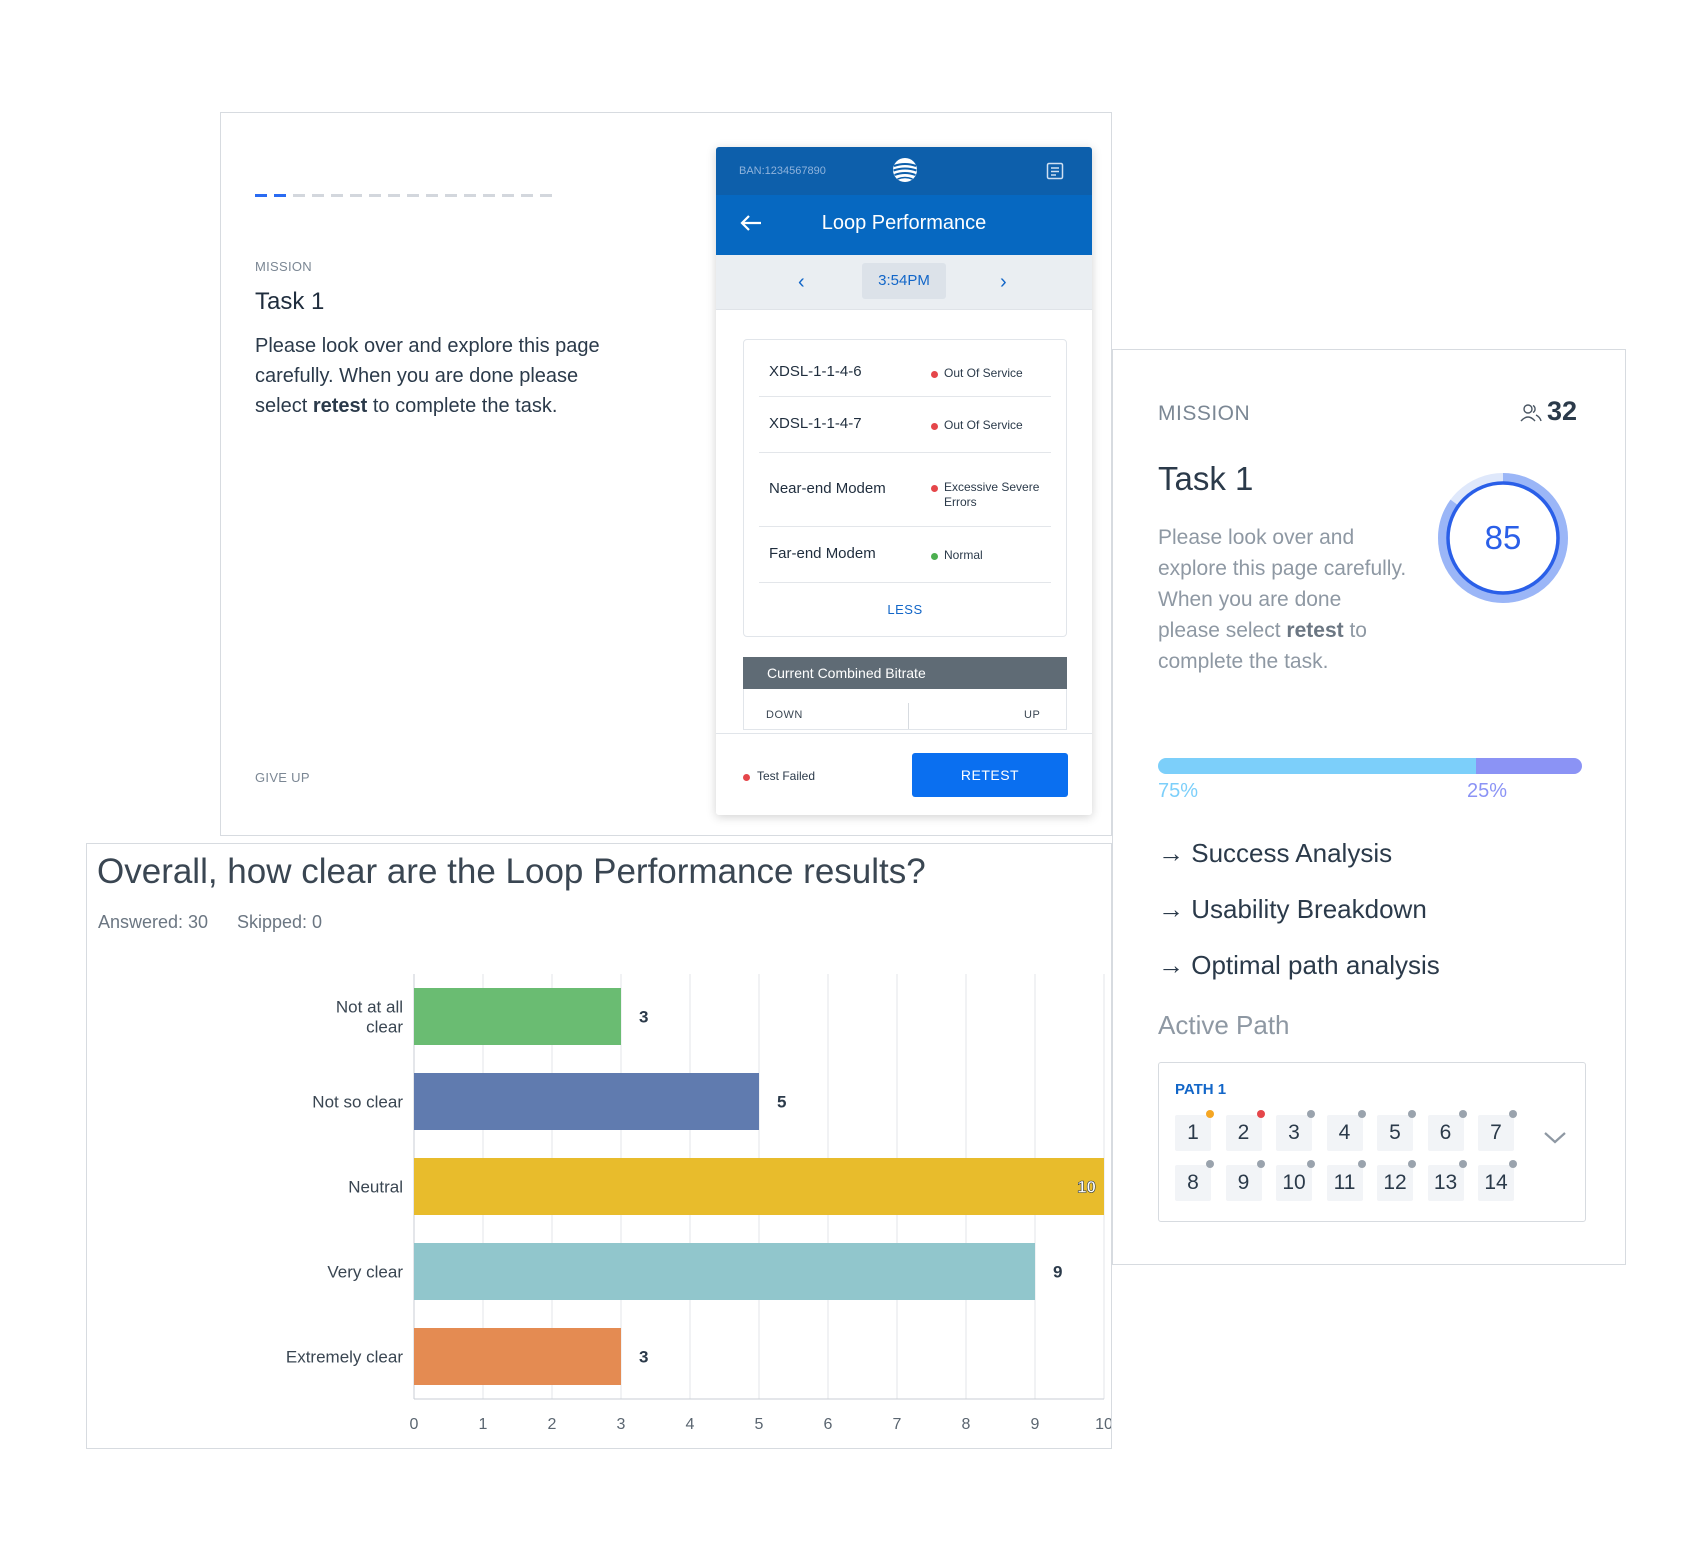 The width and height of the screenshot is (1707, 1558). I want to click on data-label: 9, so click(1057, 1272).